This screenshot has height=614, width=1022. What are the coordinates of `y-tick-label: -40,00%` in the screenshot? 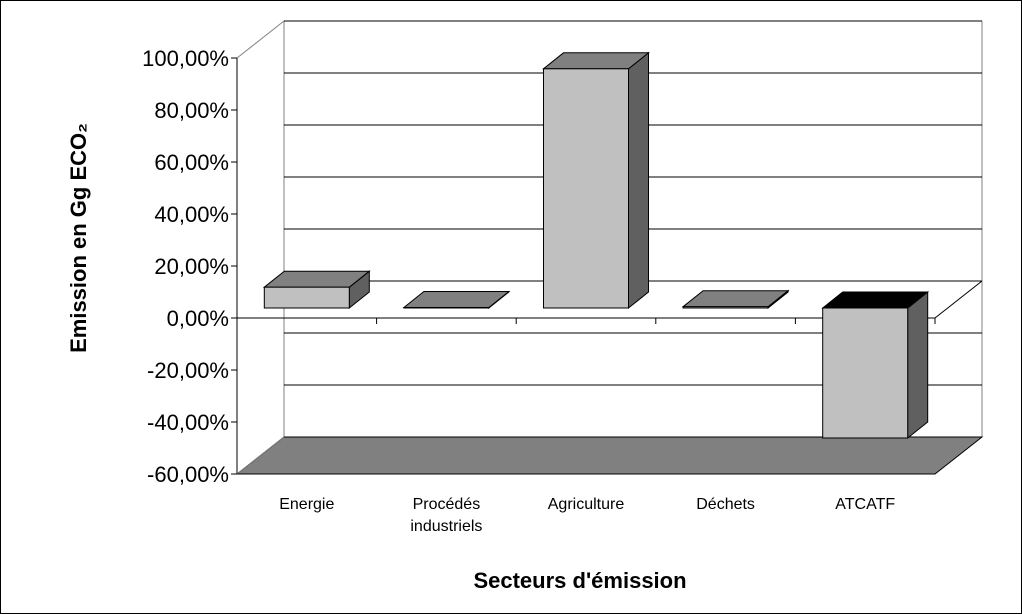 It's located at (188, 422).